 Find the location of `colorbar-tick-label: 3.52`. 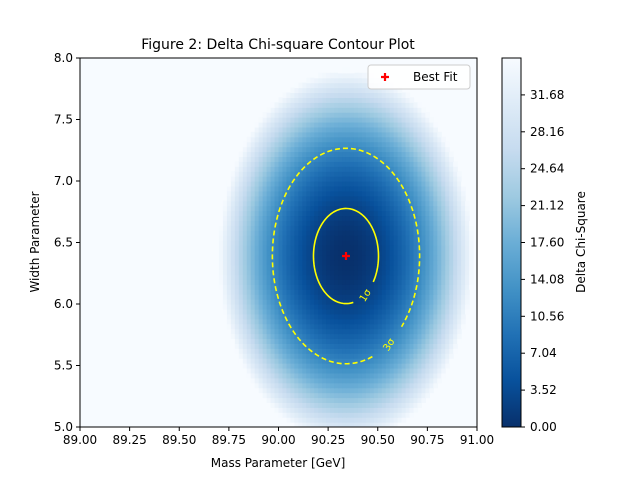

colorbar-tick-label: 3.52 is located at coordinates (543, 390).